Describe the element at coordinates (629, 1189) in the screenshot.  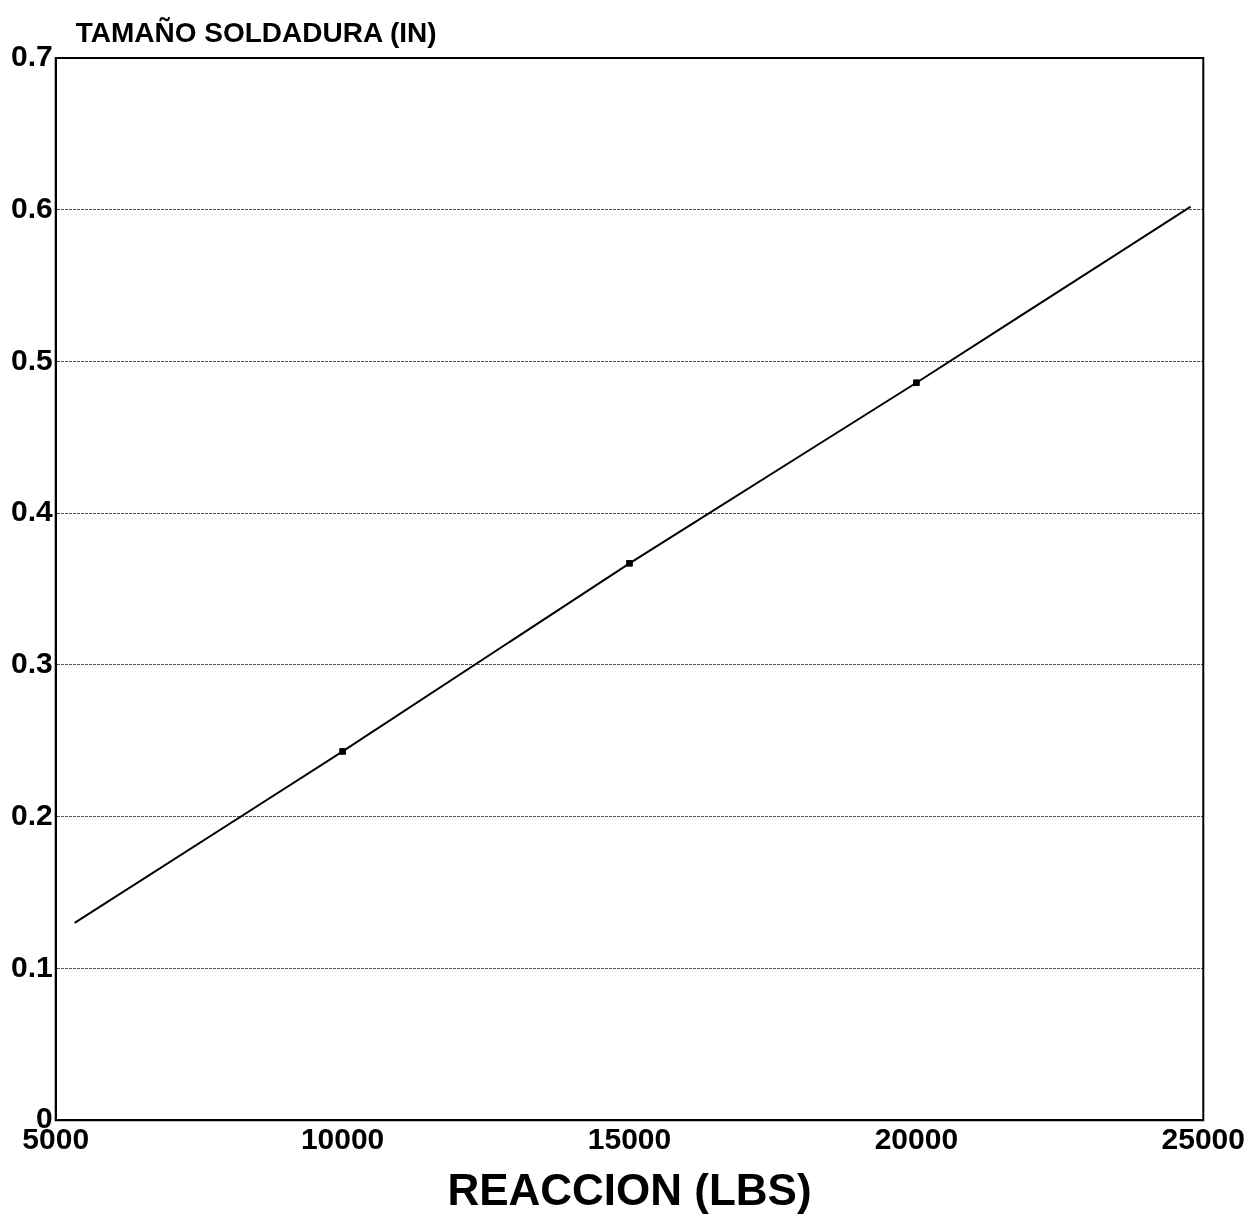
I see `x-axis-title: REACCION (LBS)` at that location.